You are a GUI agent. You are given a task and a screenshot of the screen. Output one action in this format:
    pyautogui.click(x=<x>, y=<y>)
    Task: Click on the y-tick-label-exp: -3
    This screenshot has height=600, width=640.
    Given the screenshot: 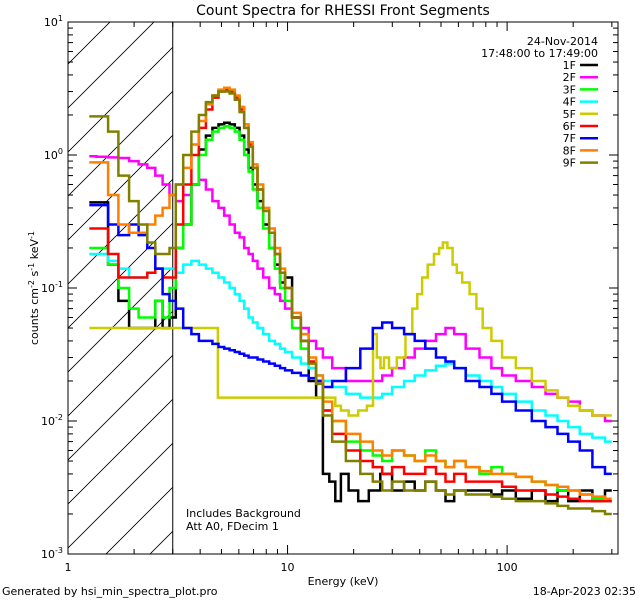 What is the action you would take?
    pyautogui.click(x=59, y=550)
    